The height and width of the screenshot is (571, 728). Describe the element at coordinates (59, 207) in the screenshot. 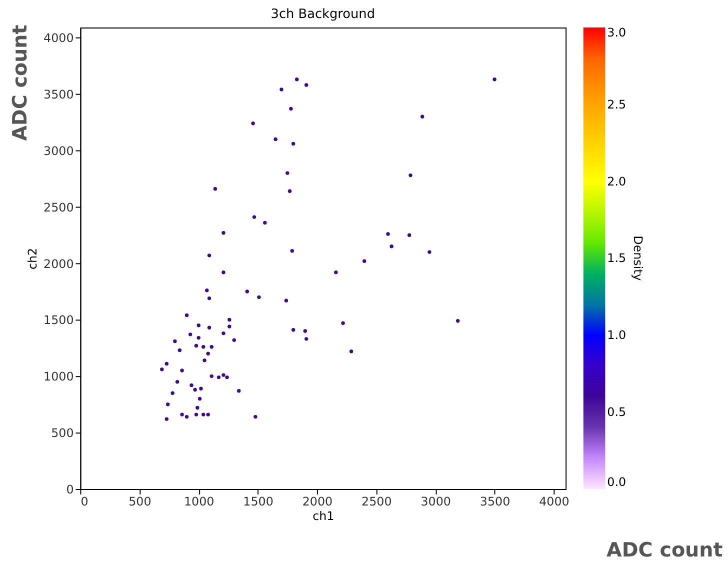

I see `y-tick-label: 2500` at that location.